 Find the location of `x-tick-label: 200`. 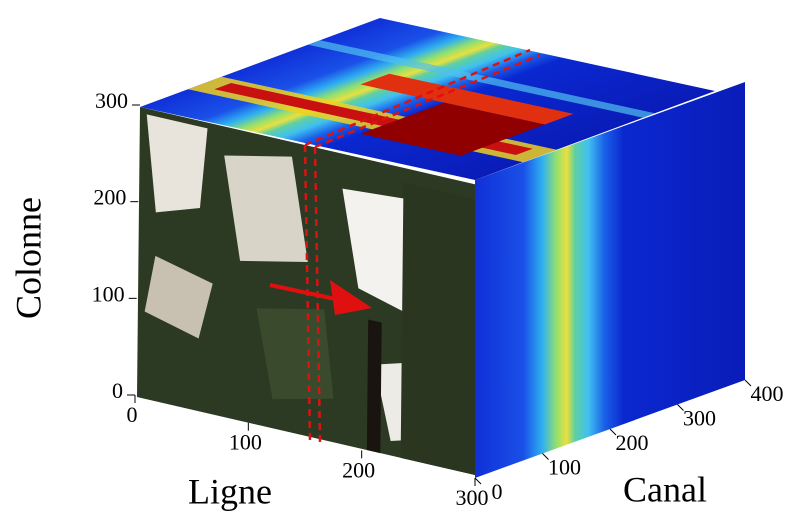

x-tick-label: 200 is located at coordinates (358, 469).